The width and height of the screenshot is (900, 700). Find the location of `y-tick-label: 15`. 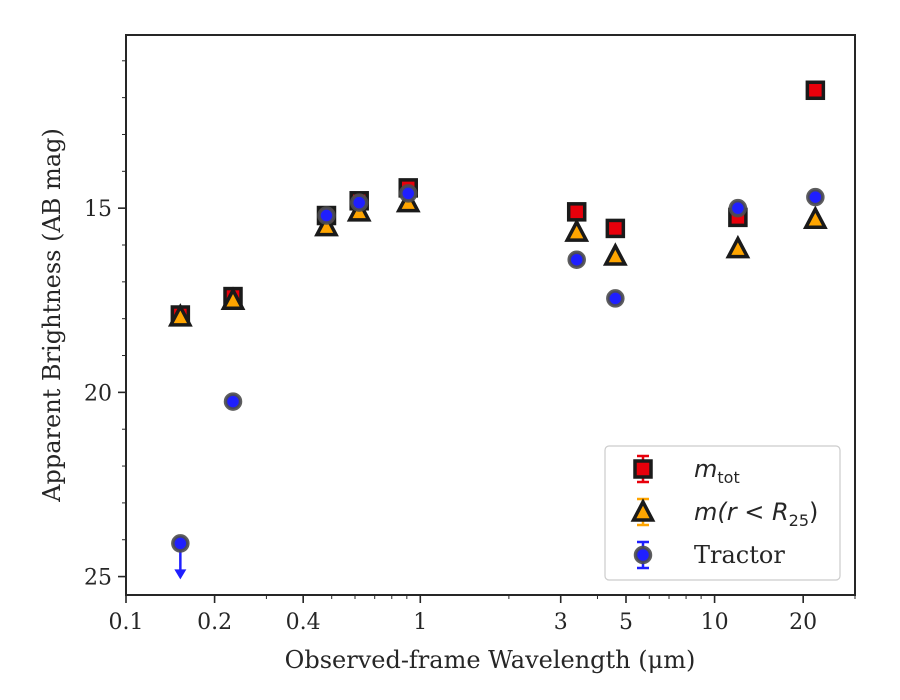

y-tick-label: 15 is located at coordinates (98, 209).